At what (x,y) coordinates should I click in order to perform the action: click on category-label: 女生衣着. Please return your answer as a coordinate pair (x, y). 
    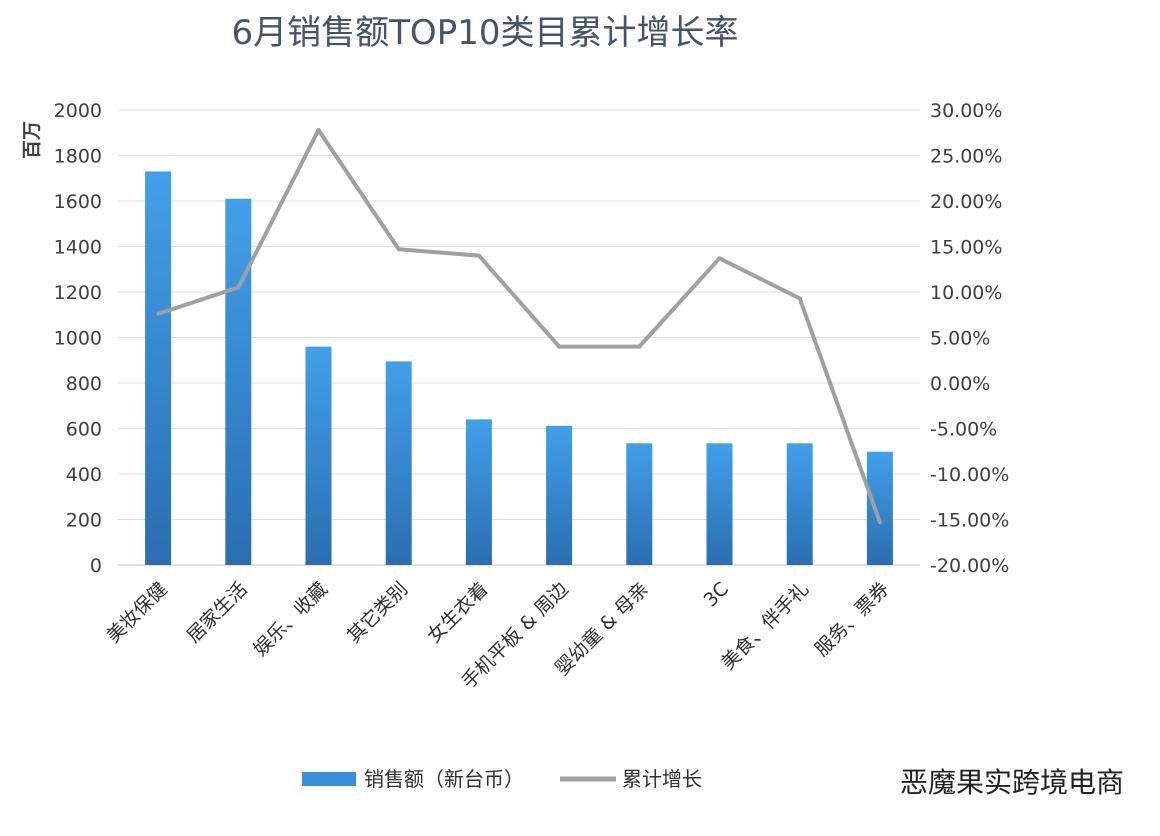
    Looking at the image, I should click on (457, 612).